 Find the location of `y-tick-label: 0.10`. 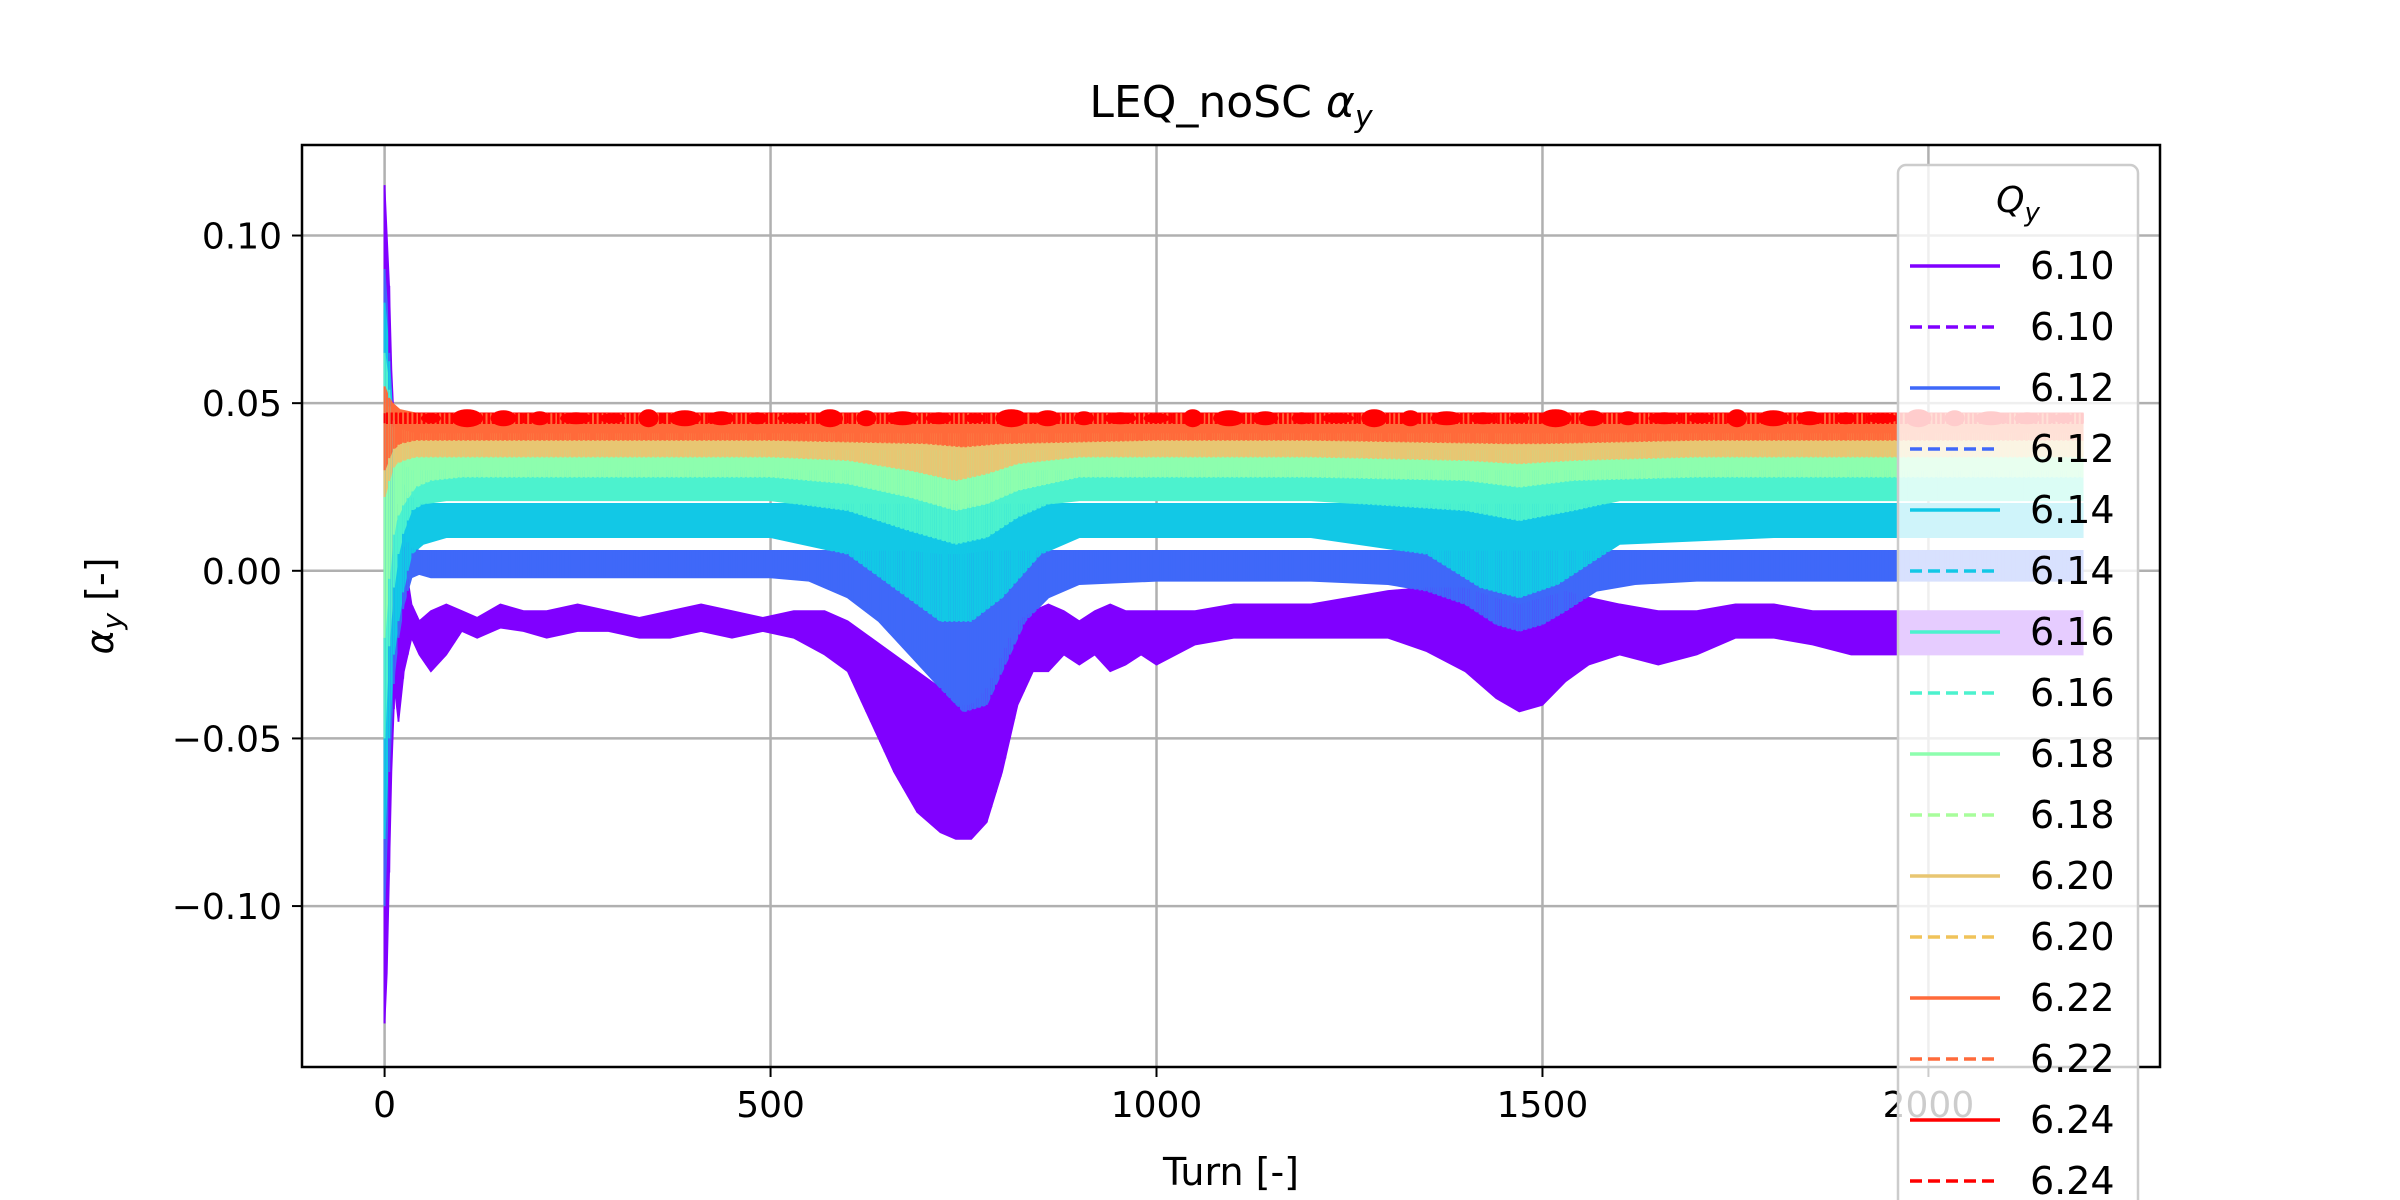

y-tick-label: 0.10 is located at coordinates (242, 237).